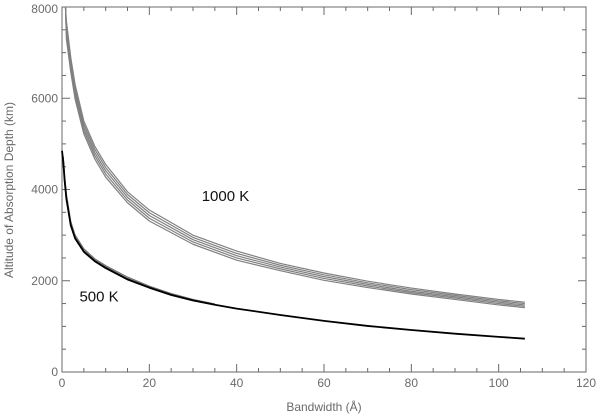  Describe the element at coordinates (150, 383) in the screenshot. I see `x-tick-label: 20` at that location.